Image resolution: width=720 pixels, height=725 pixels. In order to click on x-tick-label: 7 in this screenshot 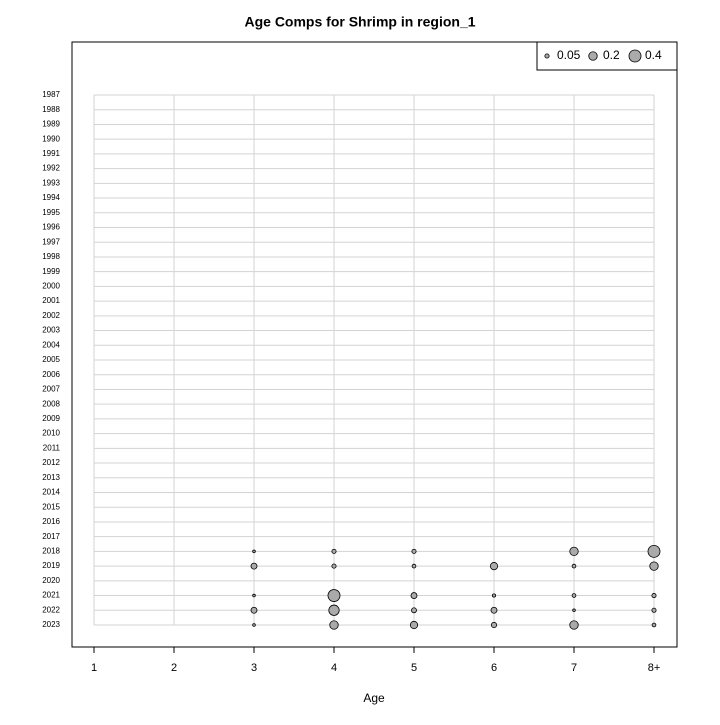, I will do `click(574, 668)`.